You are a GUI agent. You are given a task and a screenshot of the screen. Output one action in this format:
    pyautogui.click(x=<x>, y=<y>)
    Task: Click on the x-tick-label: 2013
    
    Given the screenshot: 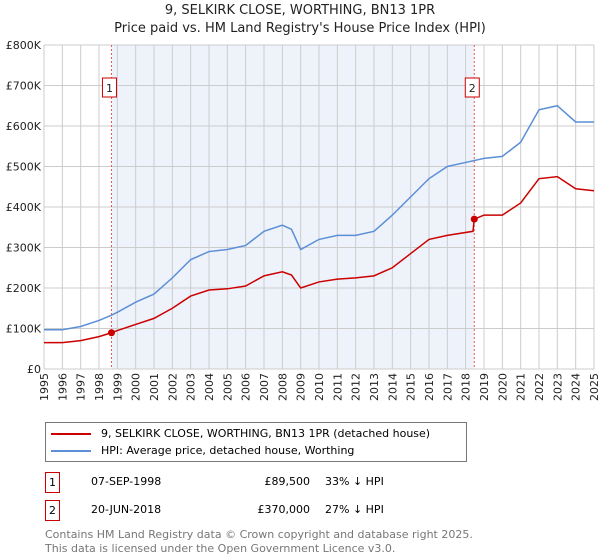 What is the action you would take?
    pyautogui.click(x=374, y=387)
    